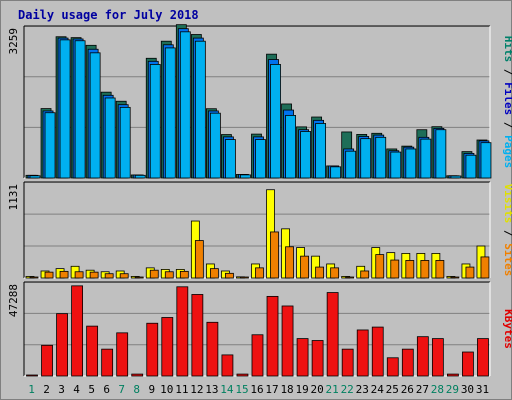 The width and height of the screenshot is (512, 400). What do you see at coordinates (46, 389) in the screenshot?
I see `x-tick-label: 2` at bounding box center [46, 389].